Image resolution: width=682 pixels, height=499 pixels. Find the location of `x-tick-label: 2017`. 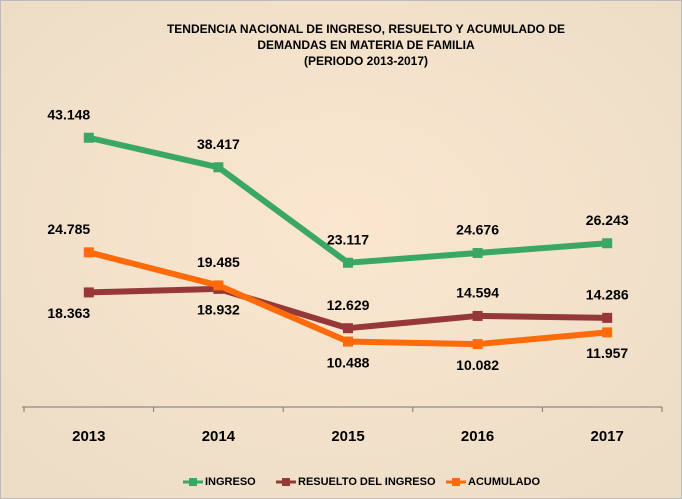

x-tick-label: 2017 is located at coordinates (607, 436).